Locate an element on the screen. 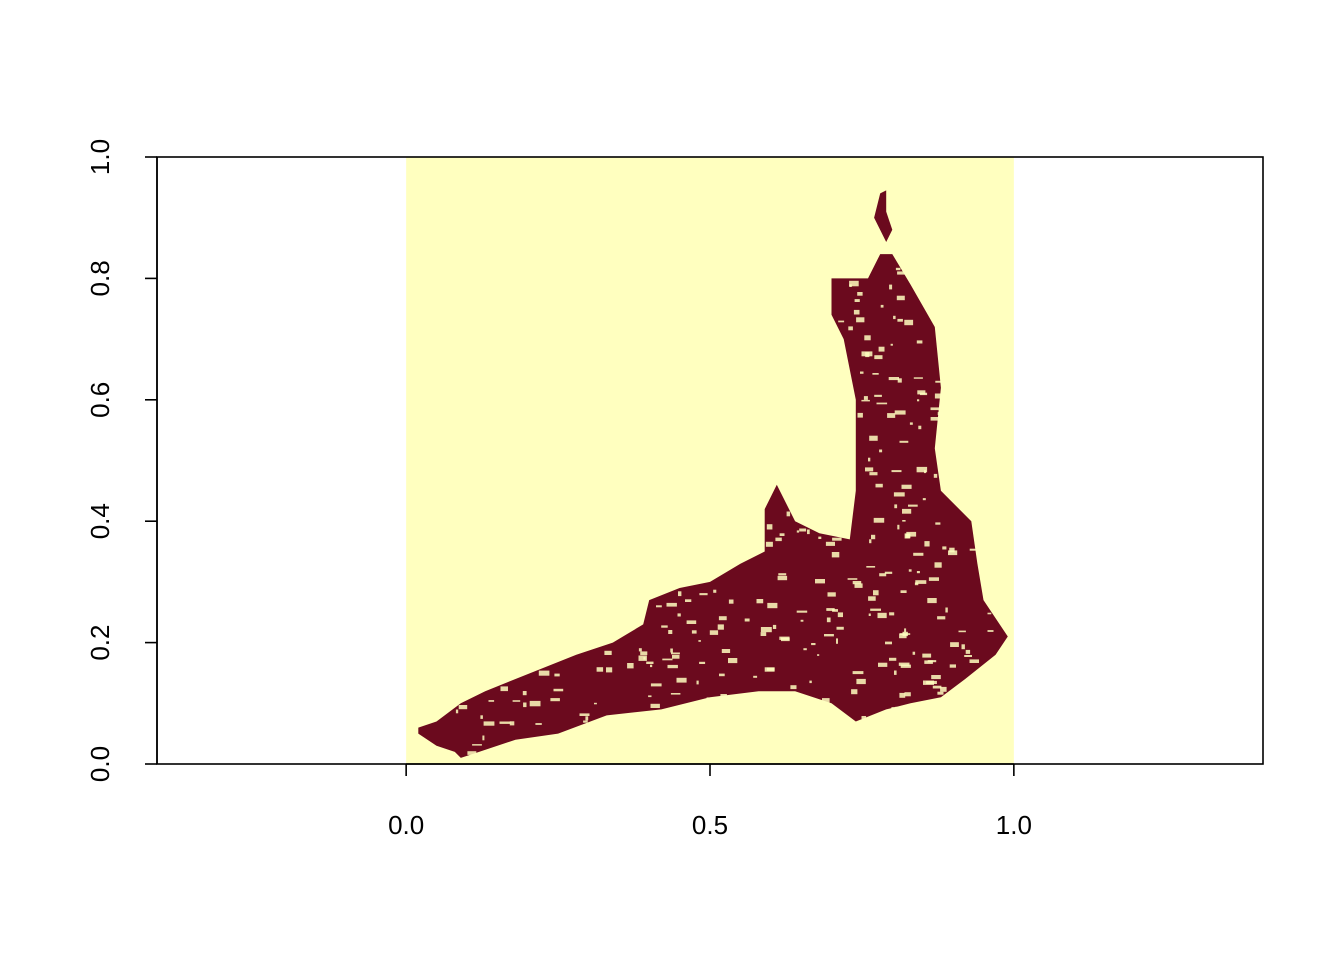  y-axis: 0.0 0.2 0.4 0.6 0.8 1.0 is located at coordinates (121, 460).